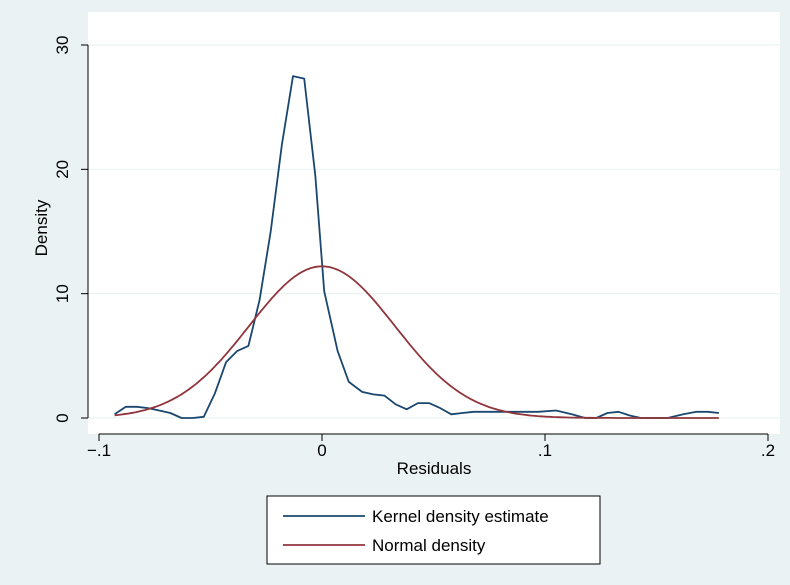 The image size is (790, 585). Describe the element at coordinates (321, 450) in the screenshot. I see `x-tick-label: 0` at that location.